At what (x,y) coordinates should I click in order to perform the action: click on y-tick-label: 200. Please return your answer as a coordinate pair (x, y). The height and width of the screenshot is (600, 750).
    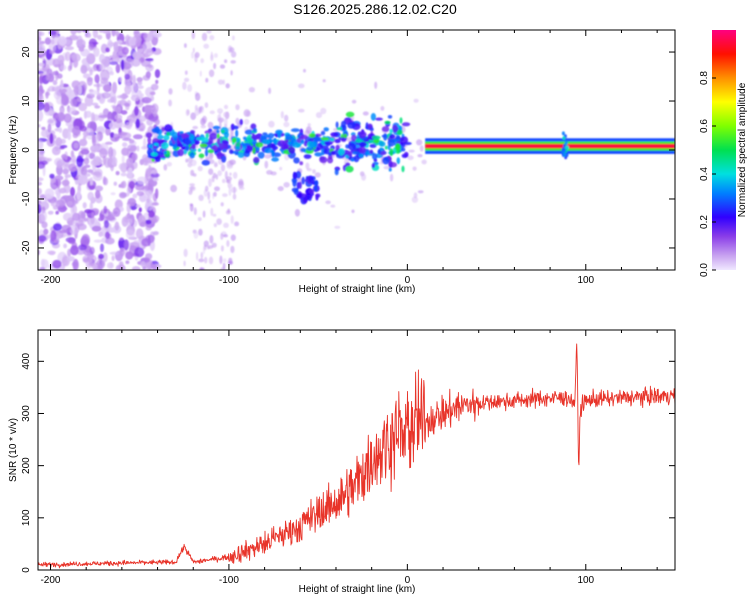
    Looking at the image, I should click on (26, 465).